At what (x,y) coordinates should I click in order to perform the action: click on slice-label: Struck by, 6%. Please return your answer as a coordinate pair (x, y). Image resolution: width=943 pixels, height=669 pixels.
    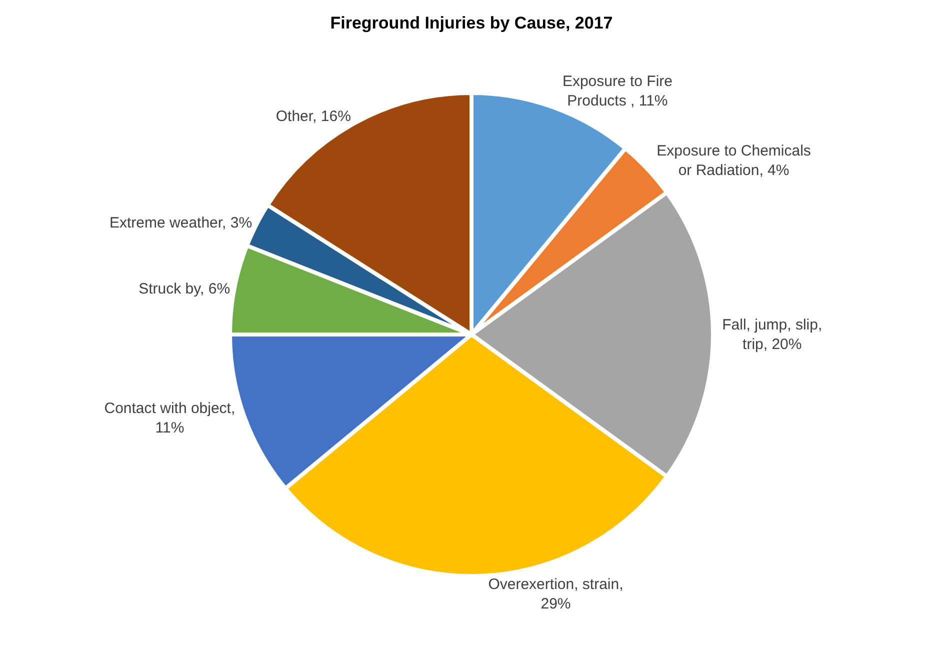
    Looking at the image, I should click on (184, 289).